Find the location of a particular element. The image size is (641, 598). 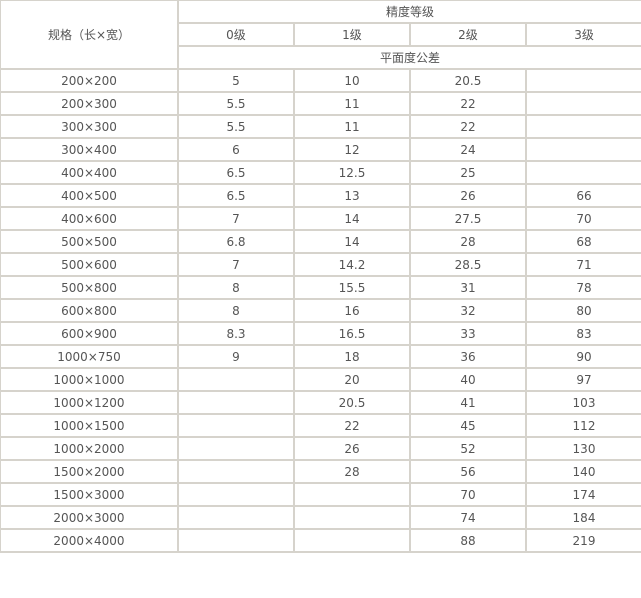

tolerance-cell-grade-2: 25 is located at coordinates (468, 172).